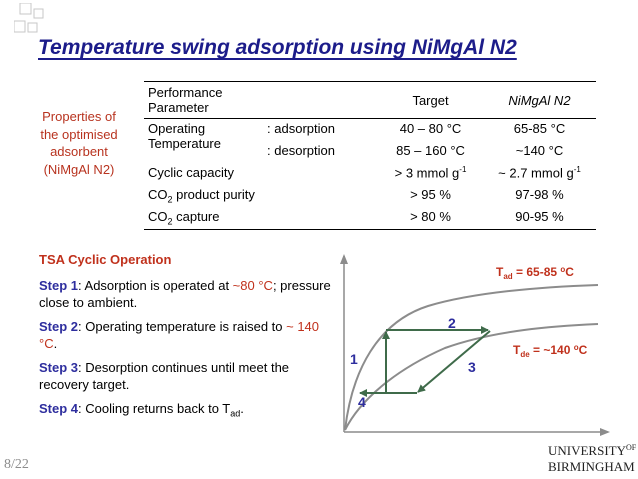  What do you see at coordinates (252, 285) in the screenshot?
I see `step-highlight: ~80 °C` at bounding box center [252, 285].